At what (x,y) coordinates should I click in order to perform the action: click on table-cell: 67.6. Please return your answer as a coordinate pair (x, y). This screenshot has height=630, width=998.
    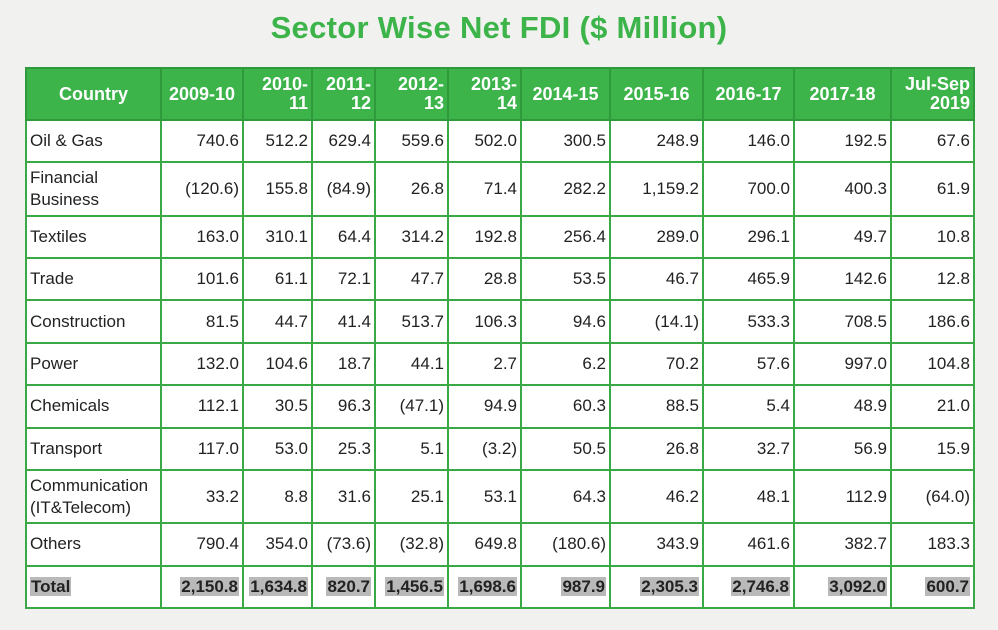
    Looking at the image, I should click on (932, 141).